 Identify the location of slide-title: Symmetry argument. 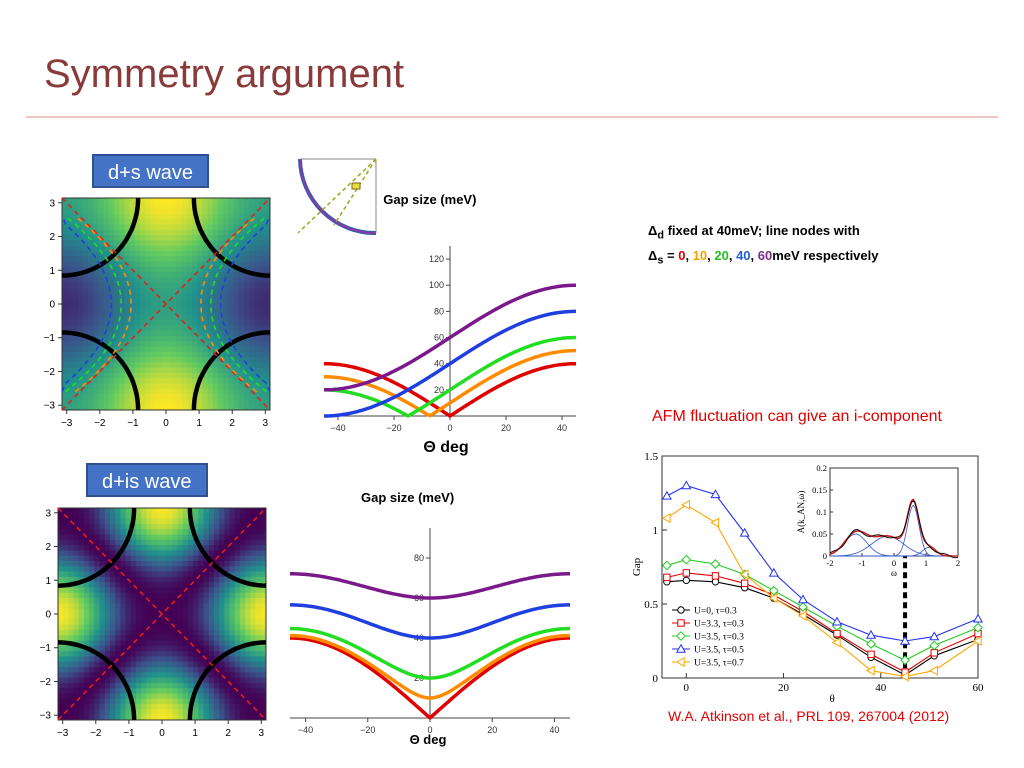
(224, 74).